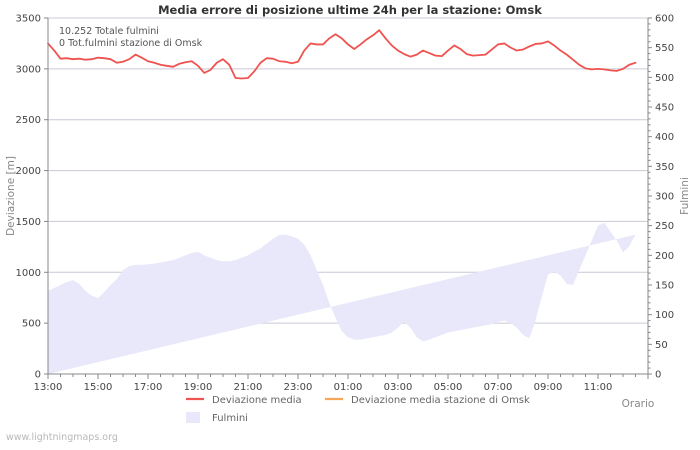 The height and width of the screenshot is (450, 700). Describe the element at coordinates (248, 387) in the screenshot. I see `tick-label-x: 21:00` at that location.